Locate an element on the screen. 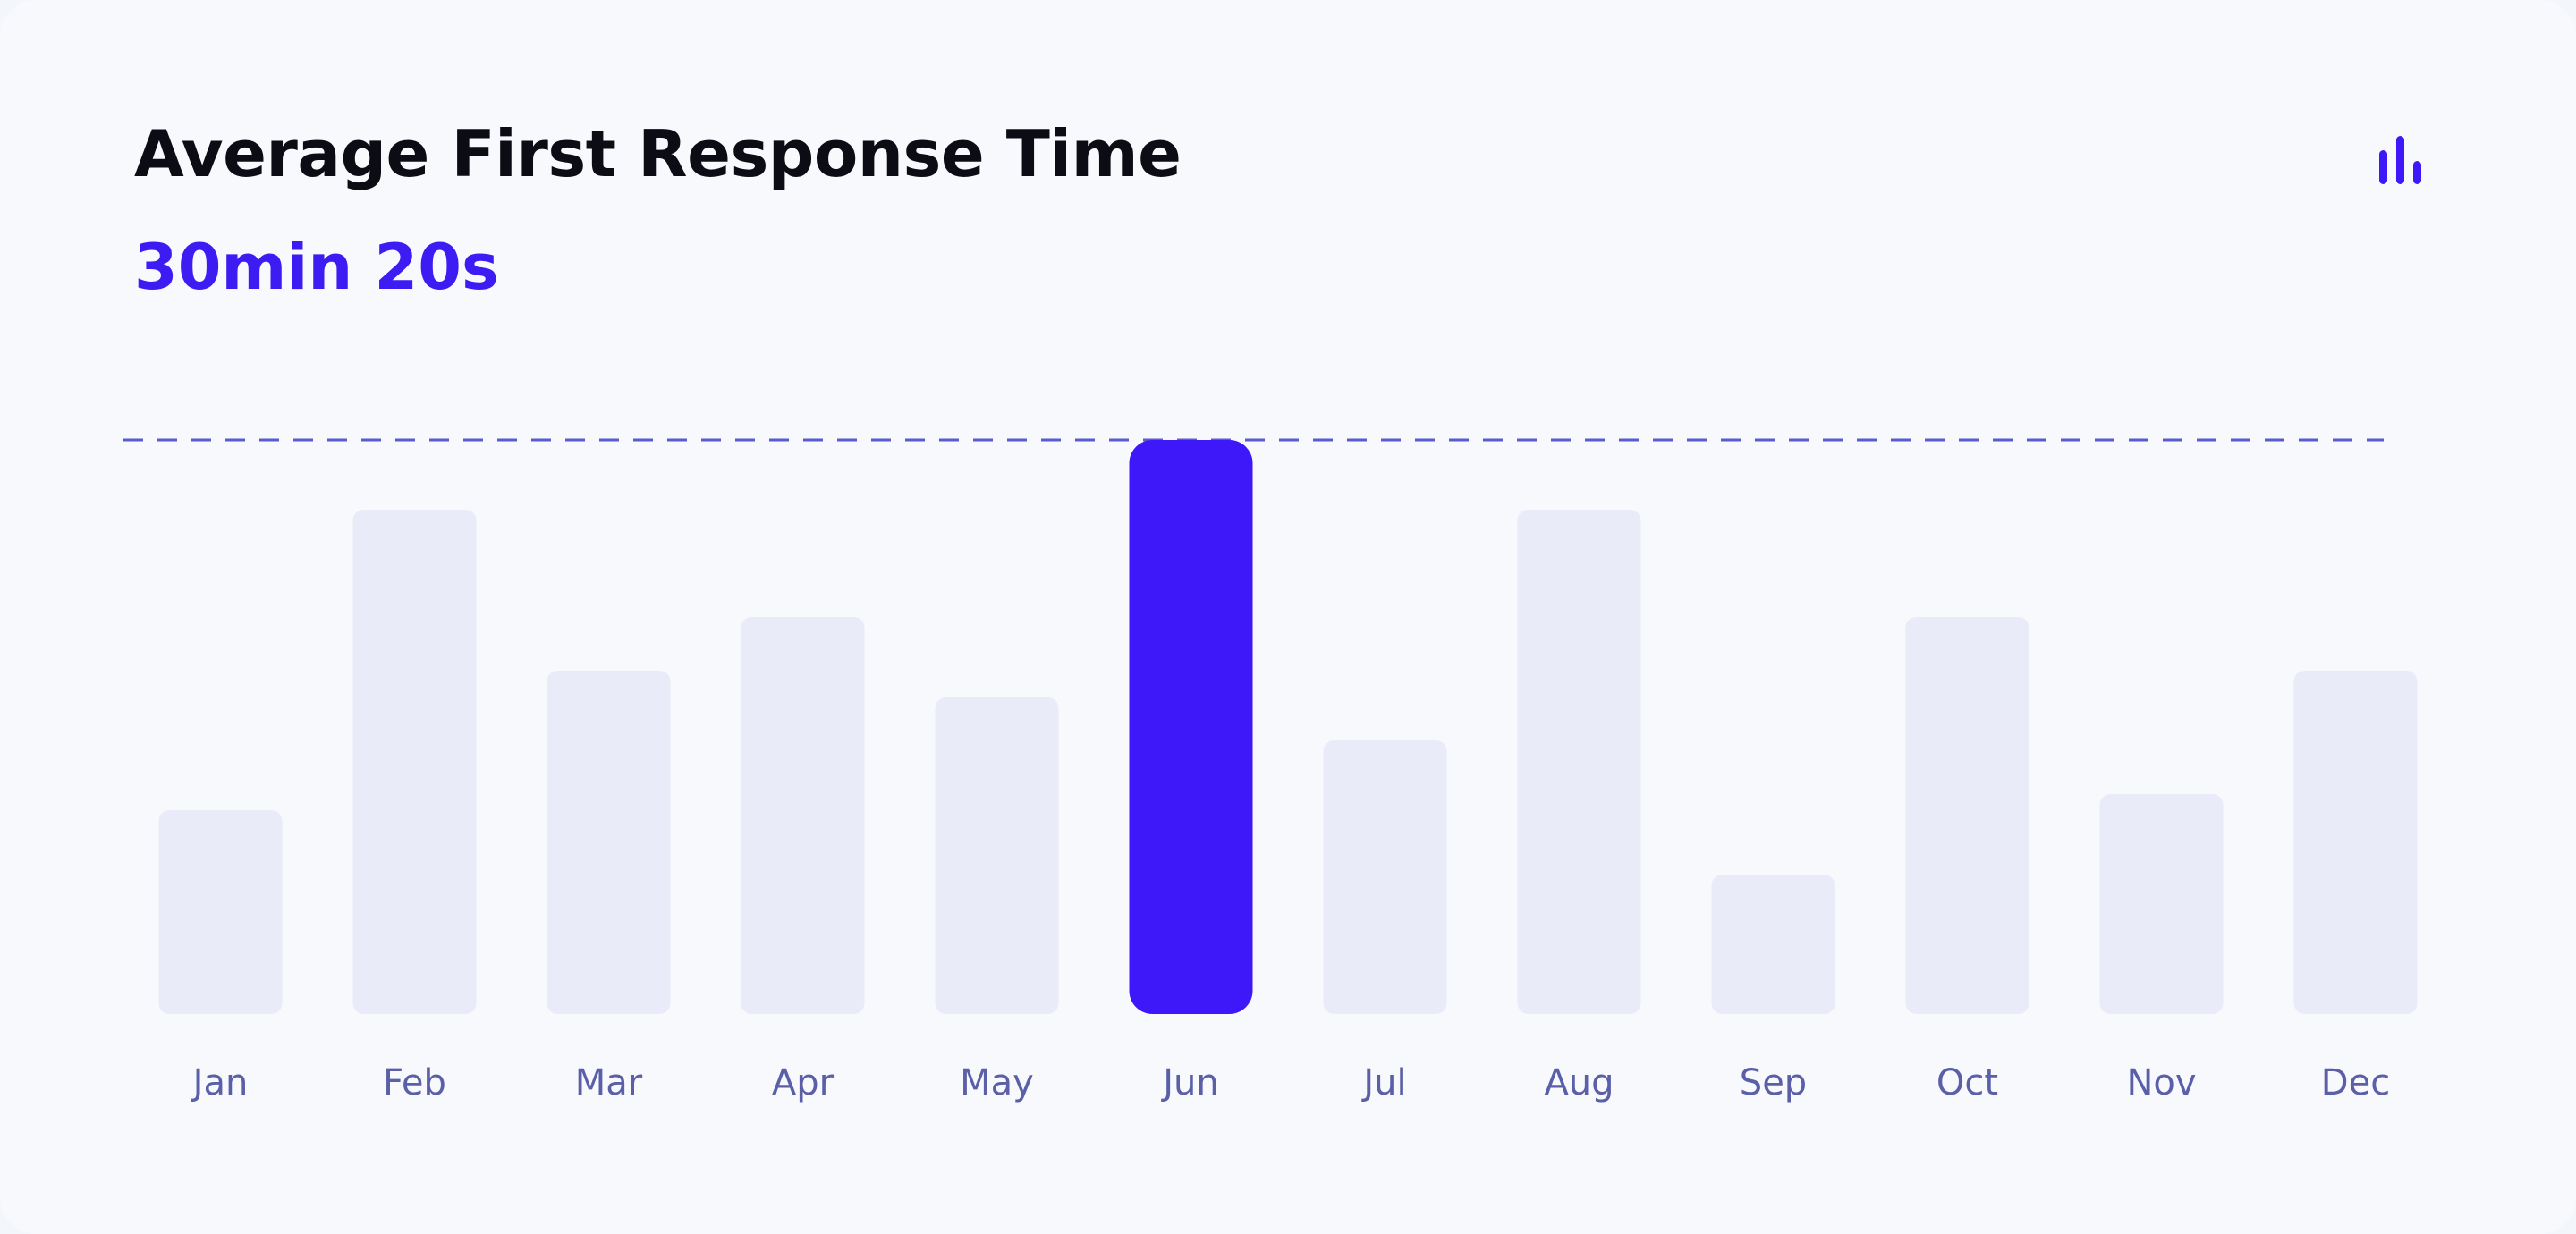  bar-feb is located at coordinates (414, 762).